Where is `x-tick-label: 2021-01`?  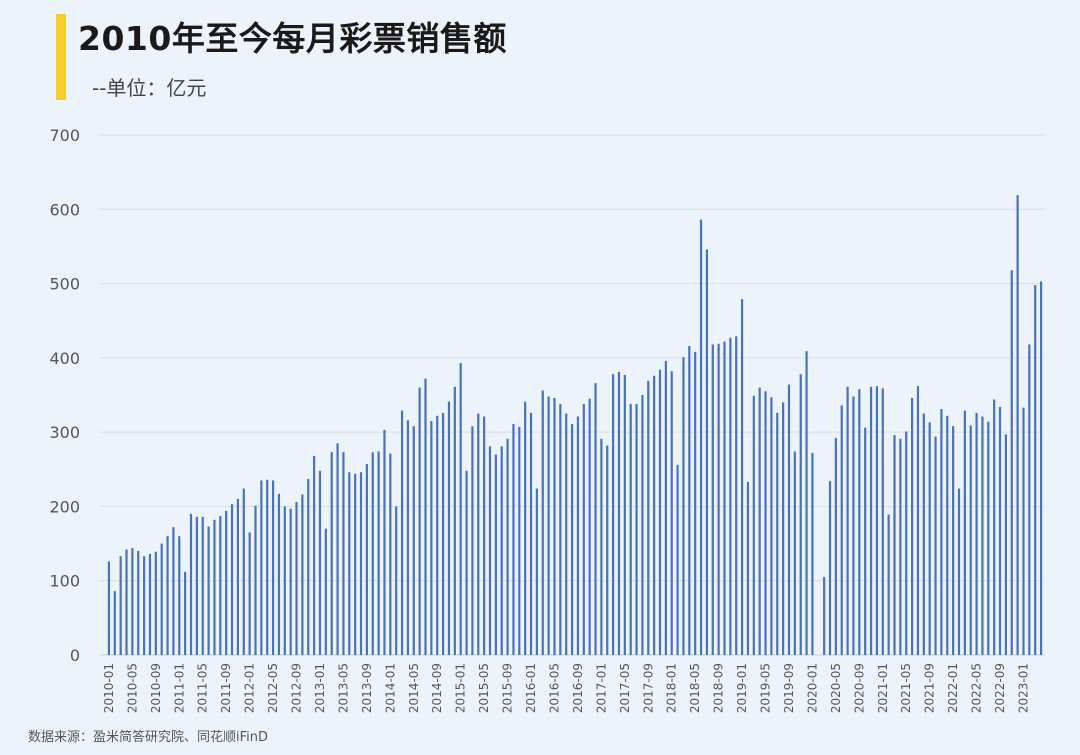
x-tick-label: 2021-01 is located at coordinates (883, 688).